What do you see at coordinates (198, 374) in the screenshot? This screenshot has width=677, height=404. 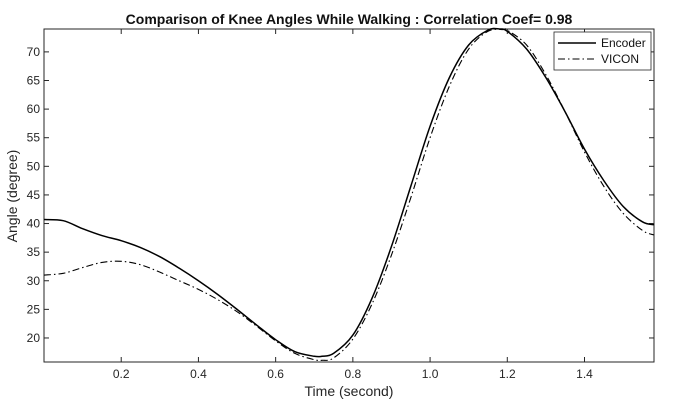 I see `x-tick-label: 0.4` at bounding box center [198, 374].